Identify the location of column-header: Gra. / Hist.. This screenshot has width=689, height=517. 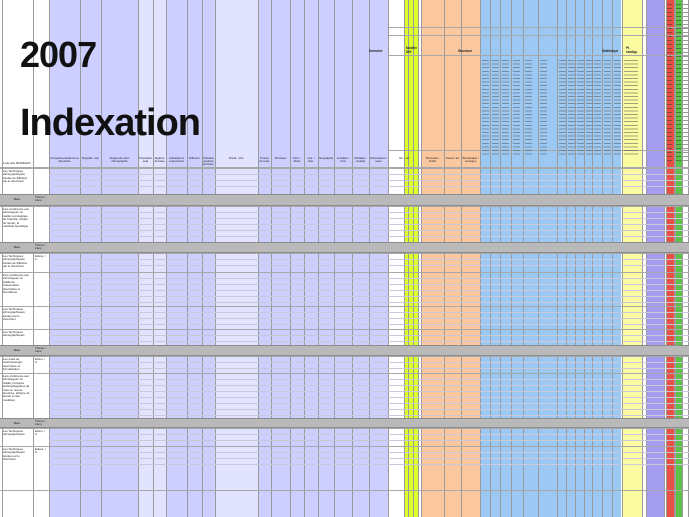
(311, 160).